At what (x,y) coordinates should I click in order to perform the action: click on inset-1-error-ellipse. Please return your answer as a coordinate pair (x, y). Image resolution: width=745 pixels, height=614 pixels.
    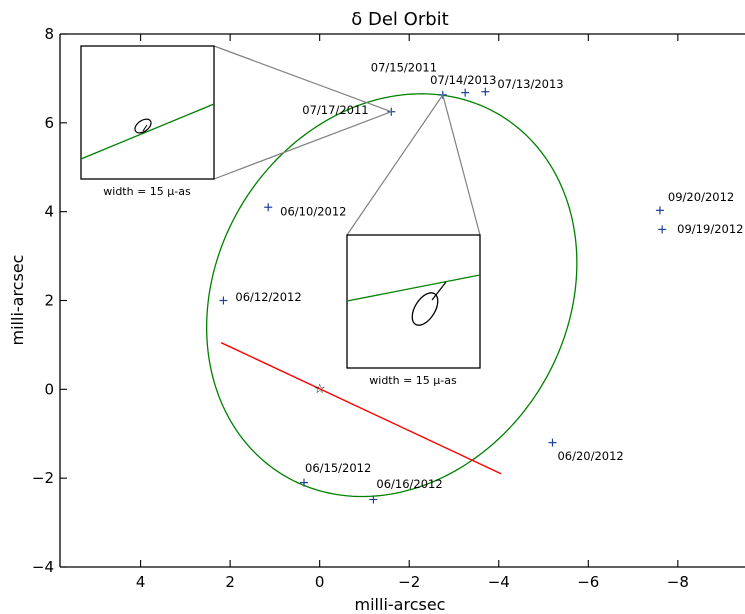
    Looking at the image, I should click on (143, 126).